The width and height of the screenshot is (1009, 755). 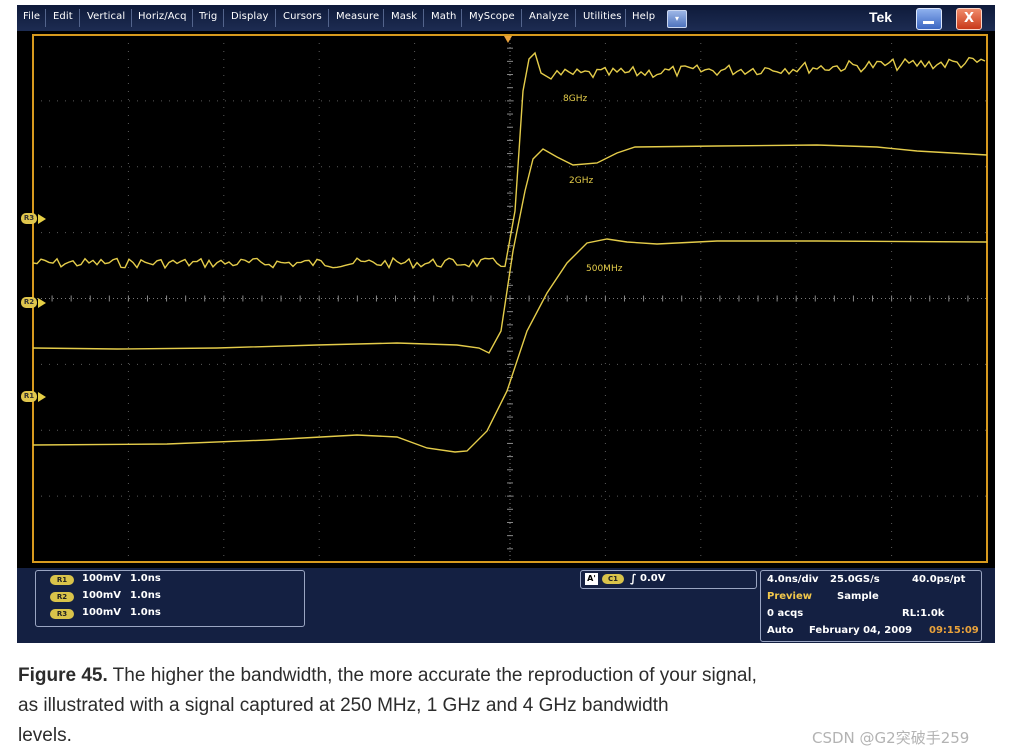 What do you see at coordinates (145, 578) in the screenshot?
I see `ref-time-r1: 1.0ns` at bounding box center [145, 578].